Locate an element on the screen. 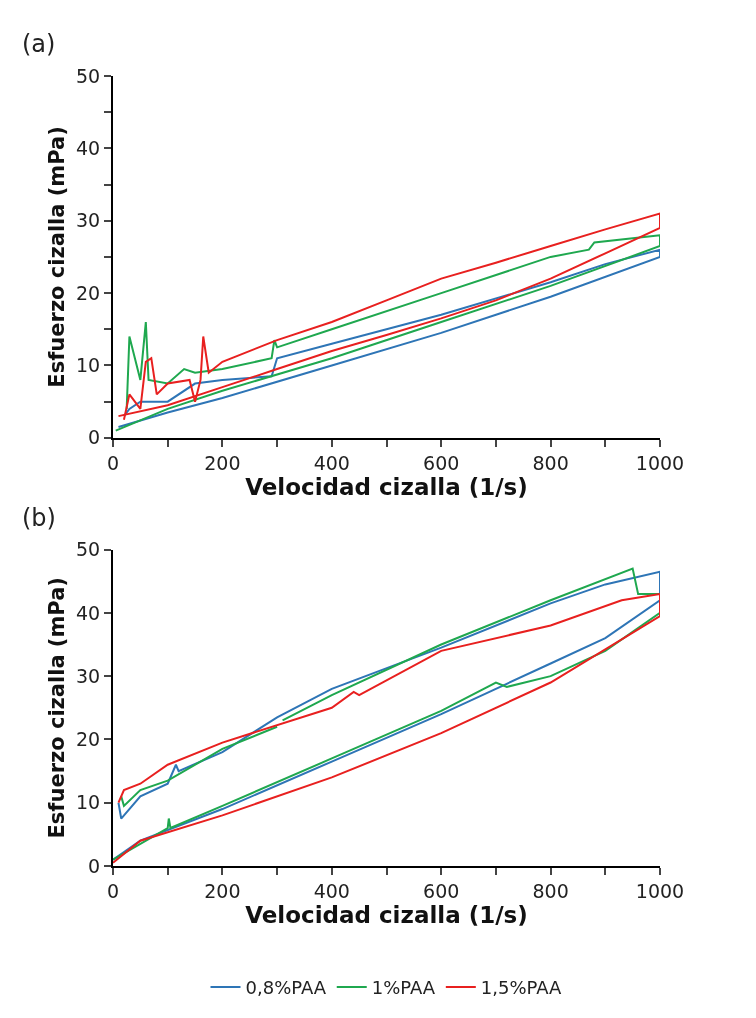 This screenshot has height=1018, width=756. line-series is located at coordinates (388, 316).